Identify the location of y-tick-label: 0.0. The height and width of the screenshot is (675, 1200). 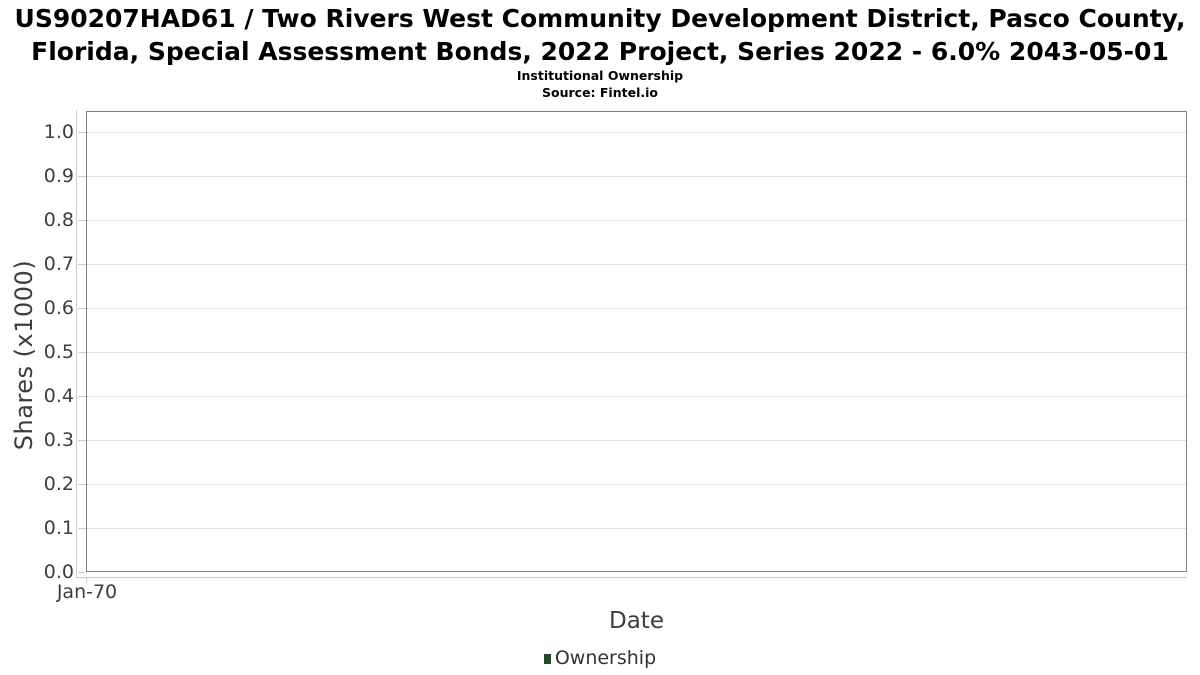
(58, 572).